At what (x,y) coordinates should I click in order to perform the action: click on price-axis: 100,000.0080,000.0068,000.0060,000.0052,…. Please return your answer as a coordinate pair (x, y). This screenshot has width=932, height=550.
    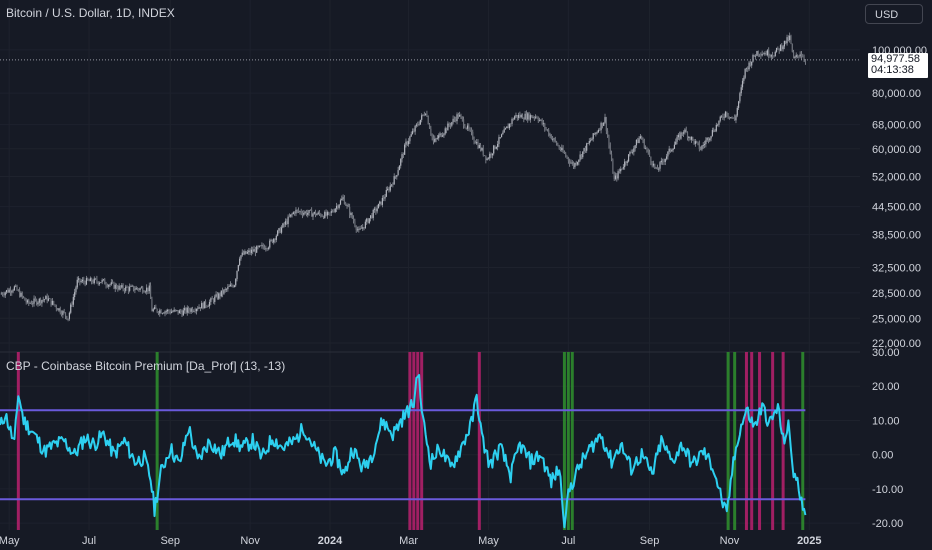
    Looking at the image, I should click on (899, 197).